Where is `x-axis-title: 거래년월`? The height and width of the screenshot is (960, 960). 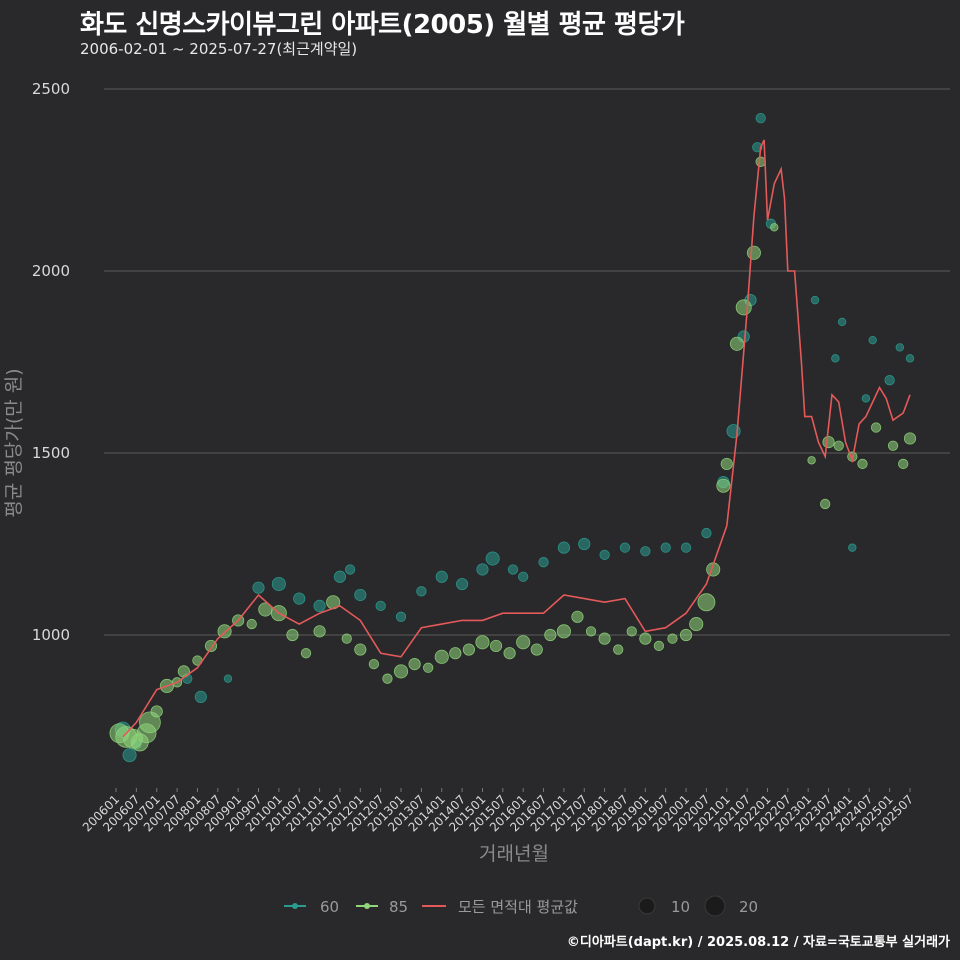
x-axis-title: 거래년월 is located at coordinates (514, 854).